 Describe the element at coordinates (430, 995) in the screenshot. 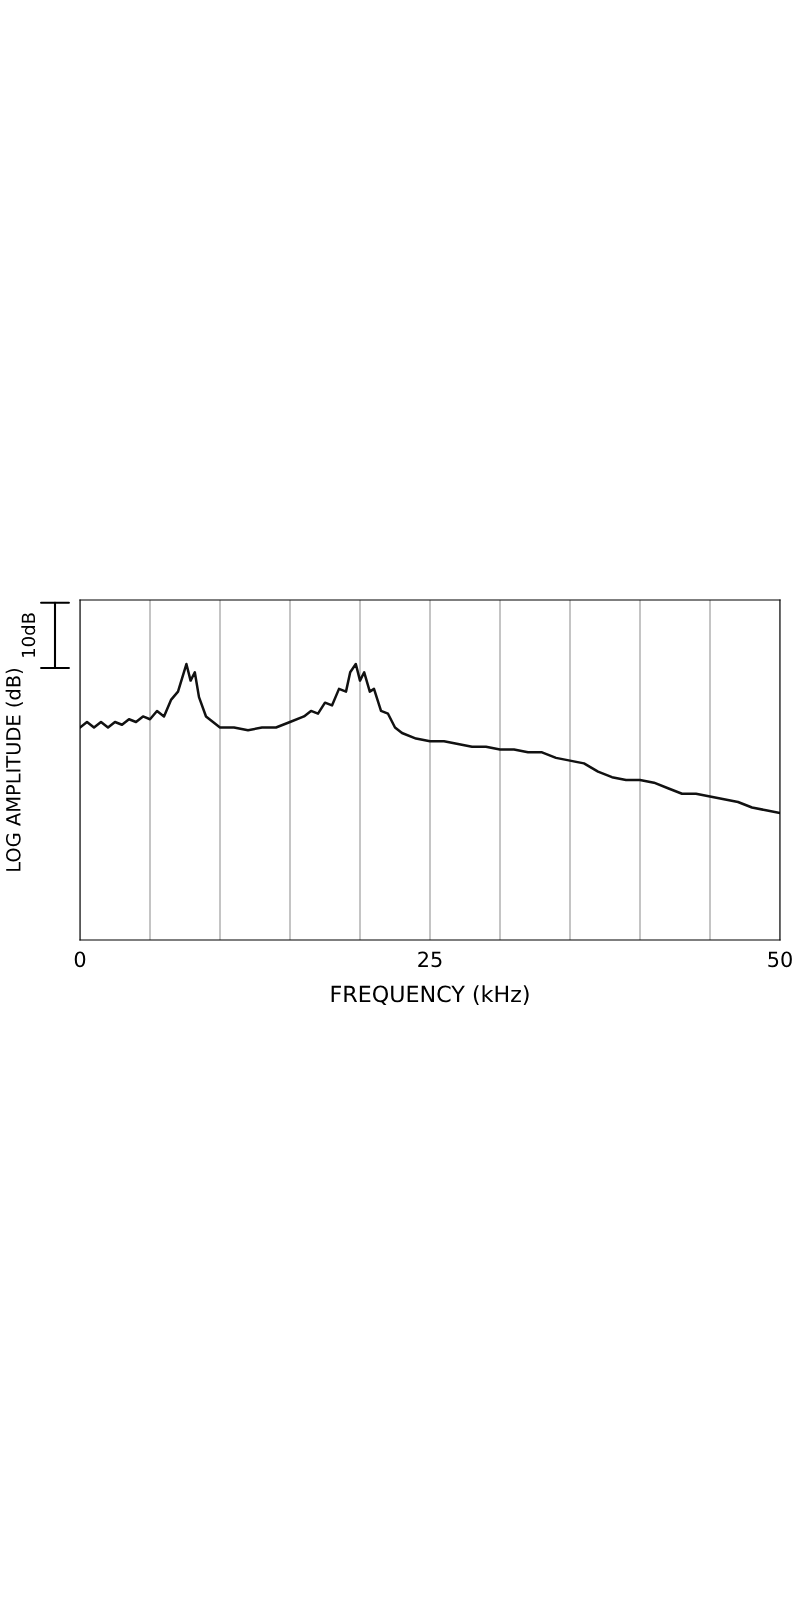

I see `x-axis-title: FREQUENCY (kHz)` at that location.